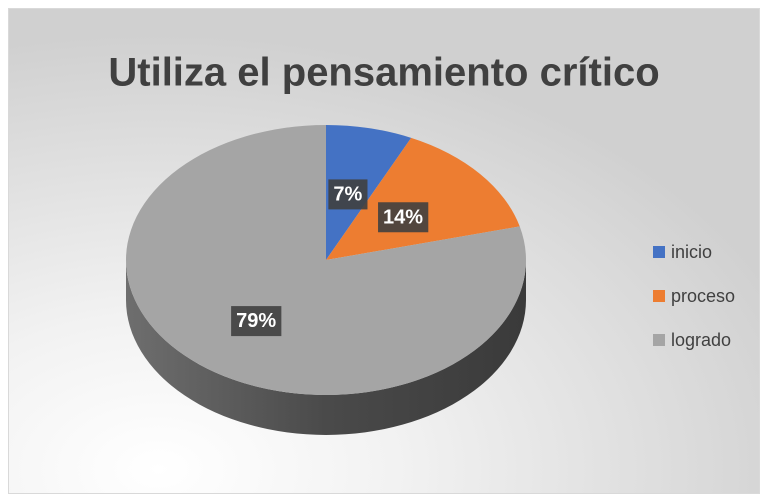 The width and height of the screenshot is (768, 502). I want to click on data-labels: 7% 14% 79%, so click(330, 258).